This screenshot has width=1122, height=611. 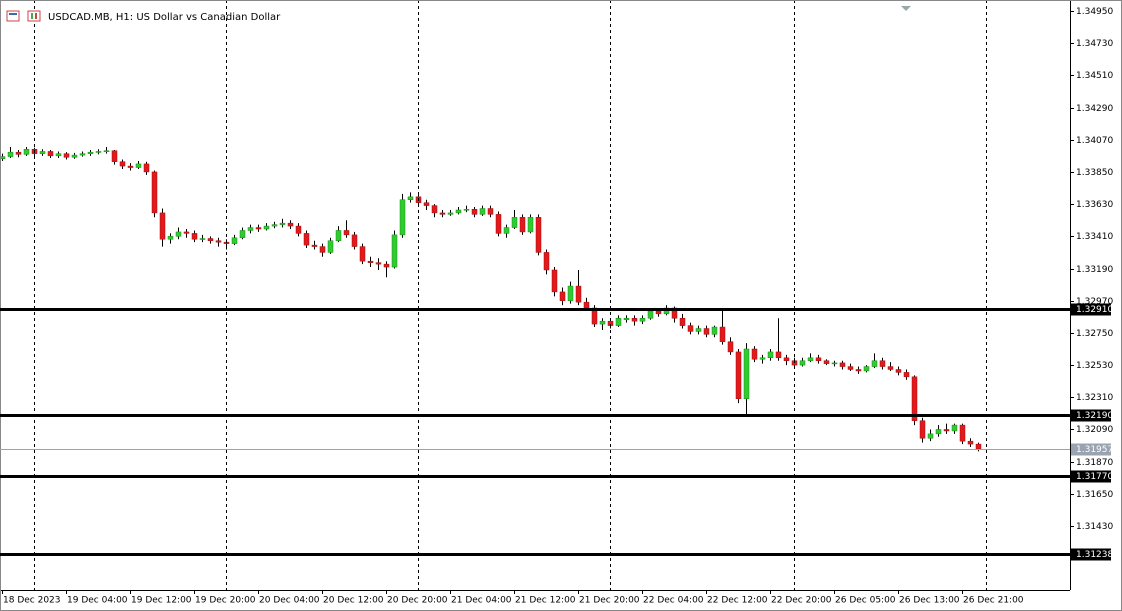 What do you see at coordinates (417, 601) in the screenshot?
I see `x-tick-label: 20 Dec 20:00` at bounding box center [417, 601].